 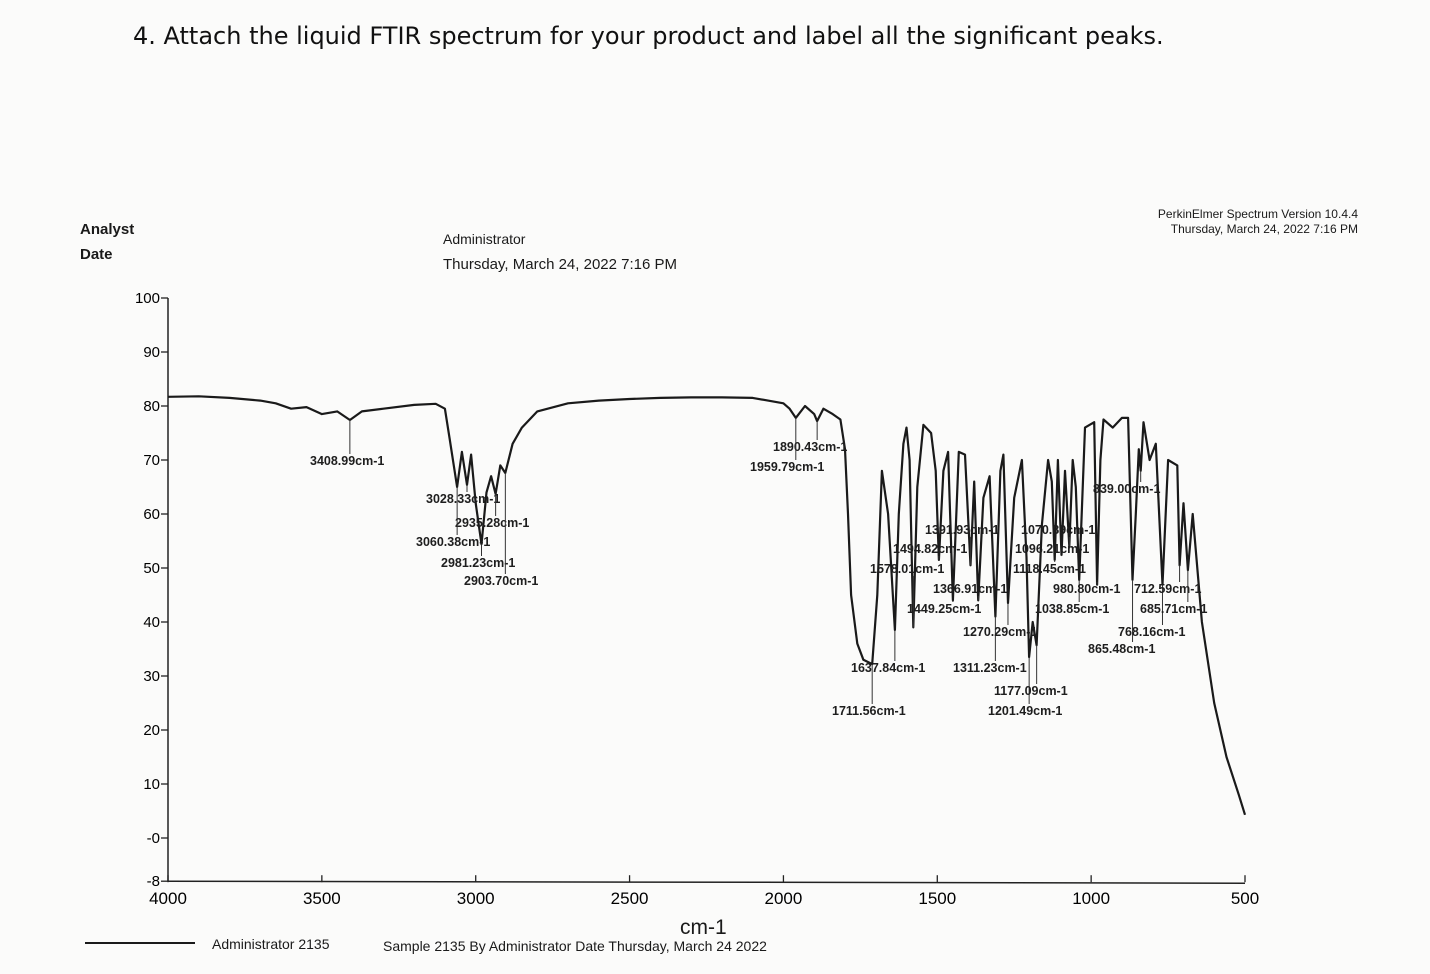 I want to click on peak-label: 980.80cm-1, so click(x=1086, y=589).